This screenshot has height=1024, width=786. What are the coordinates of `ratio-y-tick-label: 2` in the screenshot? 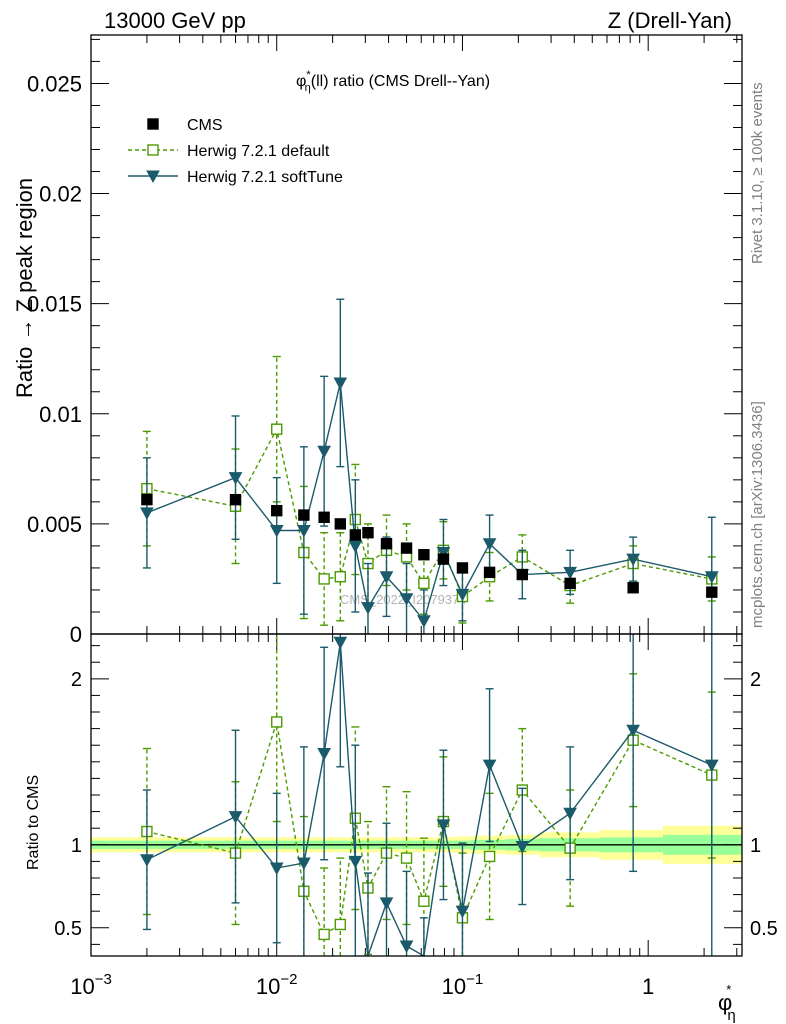 It's located at (76, 680).